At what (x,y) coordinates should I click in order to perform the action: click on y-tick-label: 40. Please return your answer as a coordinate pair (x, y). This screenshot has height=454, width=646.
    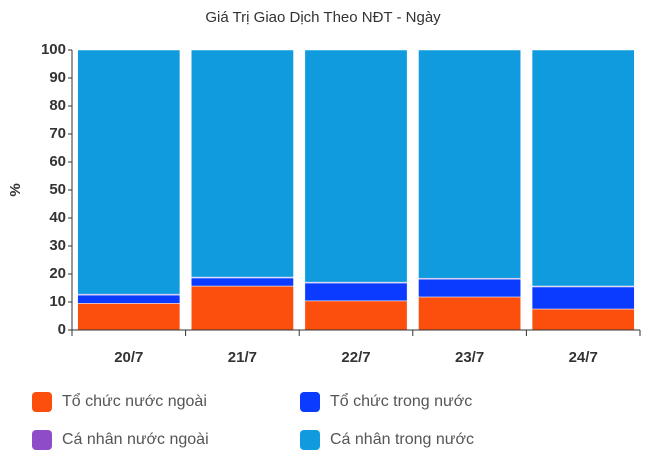
    Looking at the image, I should click on (57, 217).